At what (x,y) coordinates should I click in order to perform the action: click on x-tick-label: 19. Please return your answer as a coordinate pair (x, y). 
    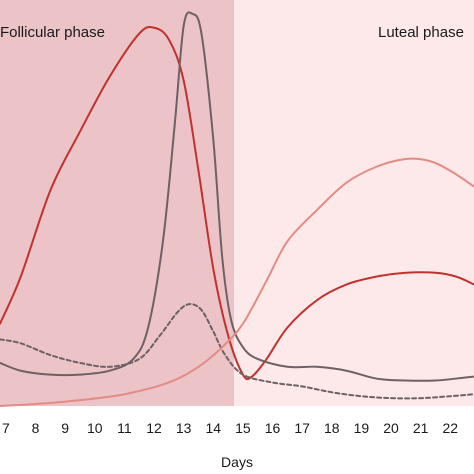
    Looking at the image, I should click on (362, 428).